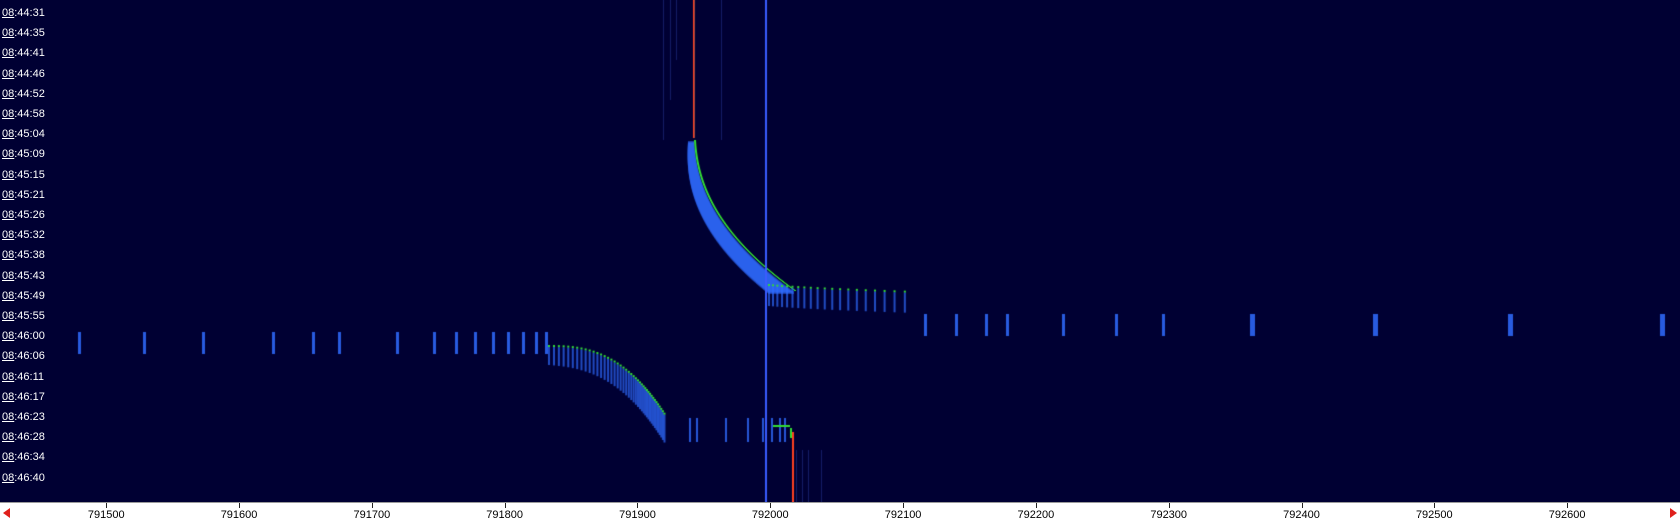  What do you see at coordinates (903, 515) in the screenshot?
I see `freq-tick-label: 792100` at bounding box center [903, 515].